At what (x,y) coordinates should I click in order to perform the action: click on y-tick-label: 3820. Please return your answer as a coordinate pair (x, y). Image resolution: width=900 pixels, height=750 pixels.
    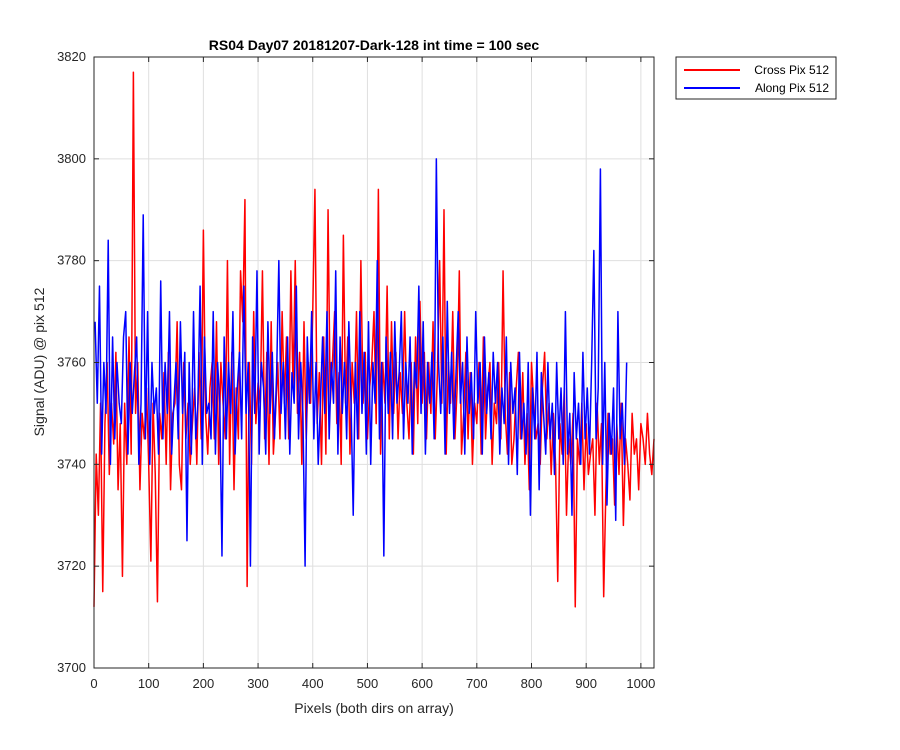
    Looking at the image, I should click on (71, 56).